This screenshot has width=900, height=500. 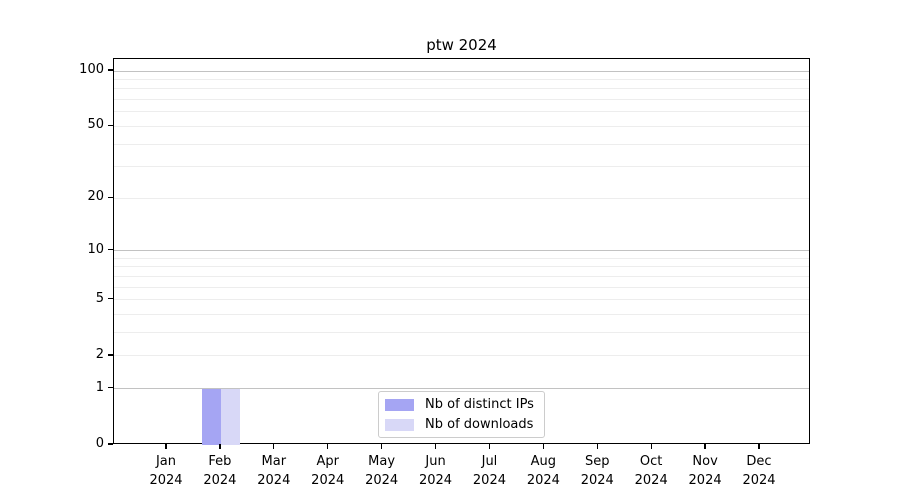 What do you see at coordinates (220, 471) in the screenshot?
I see `x-tick-label: Feb 2024` at bounding box center [220, 471].